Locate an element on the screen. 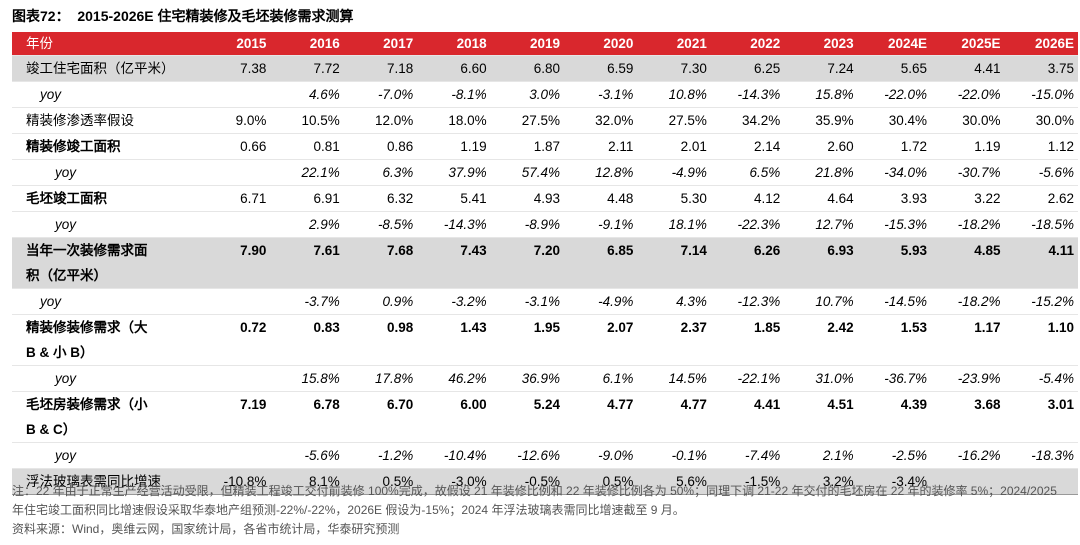 The width and height of the screenshot is (1080, 545). cell: 4.41 is located at coordinates (968, 68).